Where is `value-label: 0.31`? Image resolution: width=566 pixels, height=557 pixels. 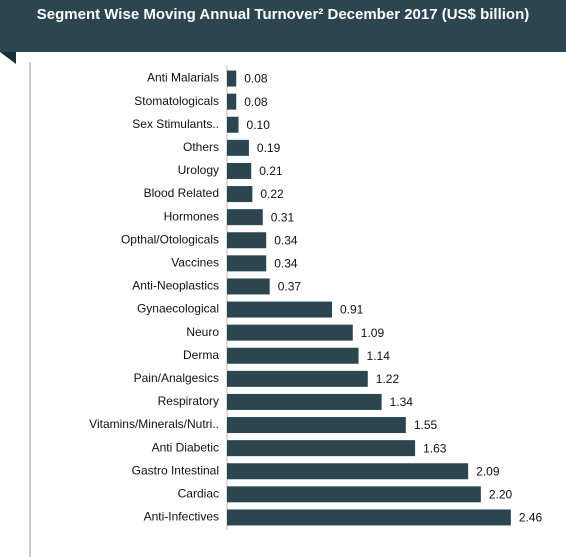 value-label: 0.31 is located at coordinates (283, 217).